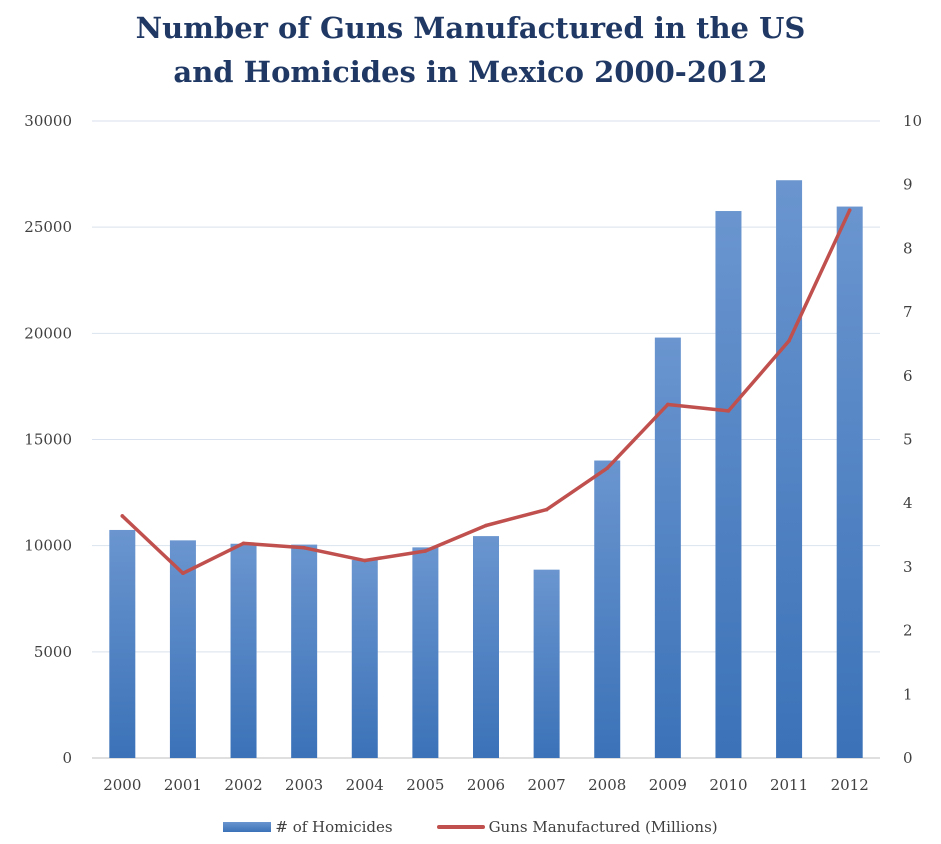  What do you see at coordinates (668, 785) in the screenshot?
I see `x-tick-label: 2009` at bounding box center [668, 785].